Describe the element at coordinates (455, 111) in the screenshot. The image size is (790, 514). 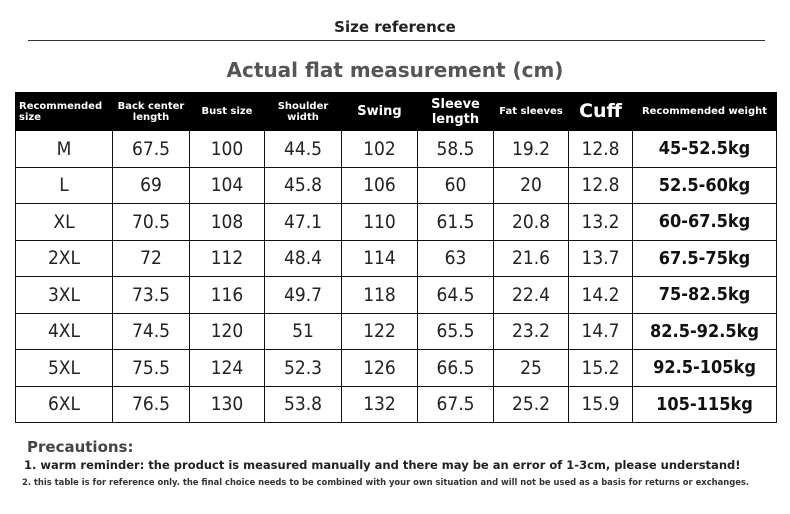
I see `column-header: Sleeve length` at that location.